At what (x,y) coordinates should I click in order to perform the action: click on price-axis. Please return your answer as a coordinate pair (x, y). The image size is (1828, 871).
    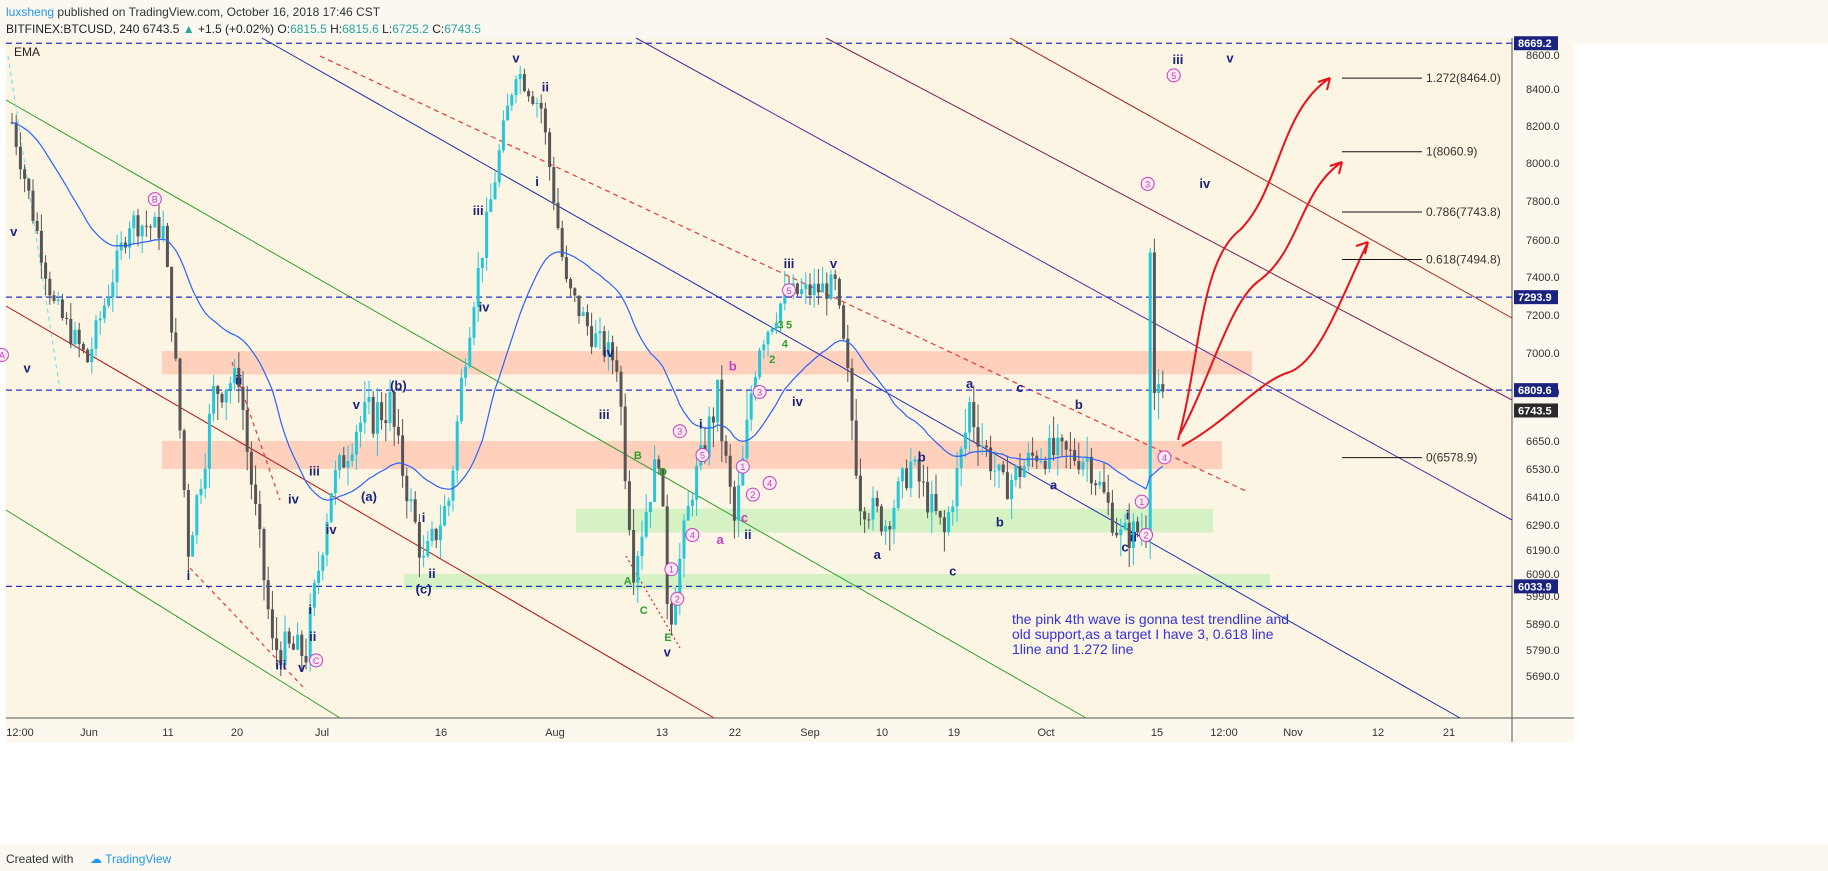
    Looking at the image, I should click on (1543, 378).